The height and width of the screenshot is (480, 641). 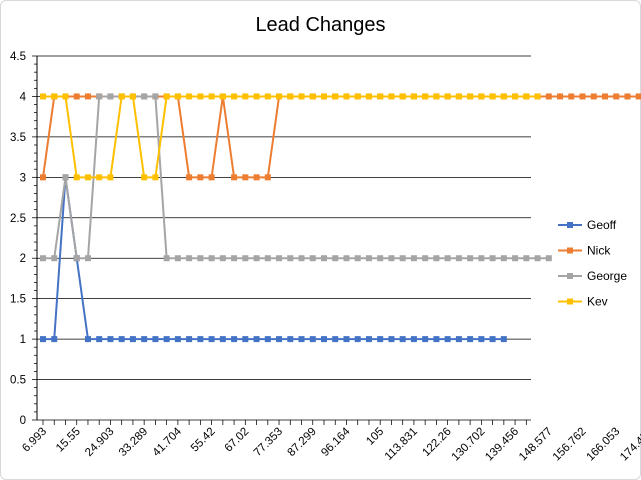 What do you see at coordinates (320, 25) in the screenshot?
I see `chart-title: Lead Changes` at bounding box center [320, 25].